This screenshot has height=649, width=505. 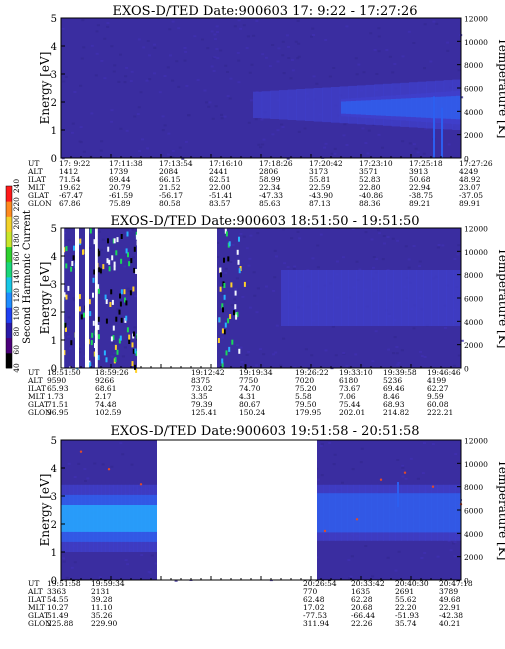 I want to click on orbit-cell: -43.90, so click(x=321, y=195).